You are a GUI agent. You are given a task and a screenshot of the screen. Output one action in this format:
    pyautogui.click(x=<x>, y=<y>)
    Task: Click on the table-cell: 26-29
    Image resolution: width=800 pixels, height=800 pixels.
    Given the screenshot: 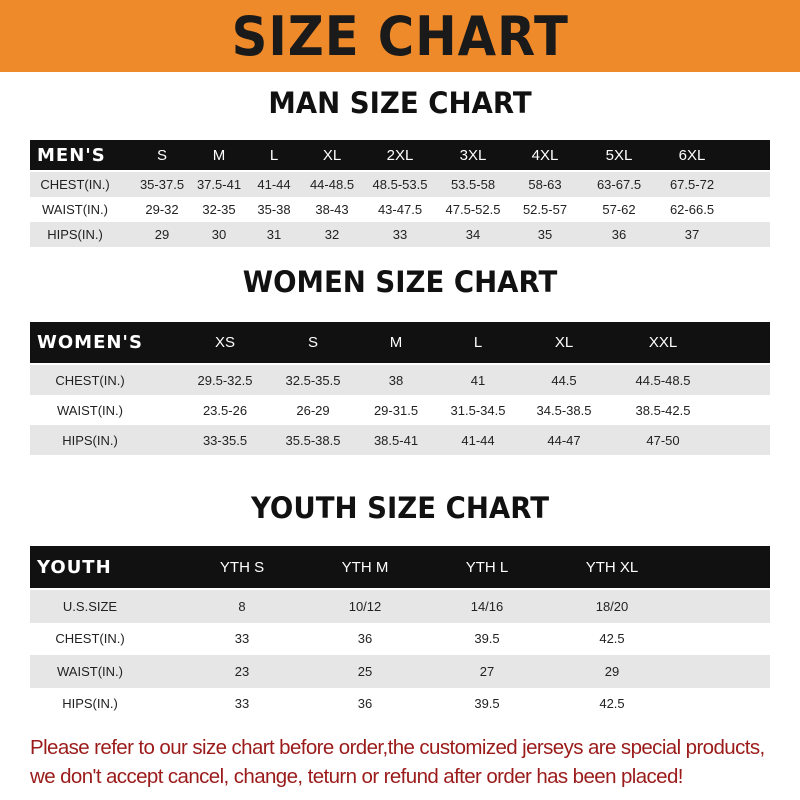 What is the action you would take?
    pyautogui.click(x=313, y=410)
    